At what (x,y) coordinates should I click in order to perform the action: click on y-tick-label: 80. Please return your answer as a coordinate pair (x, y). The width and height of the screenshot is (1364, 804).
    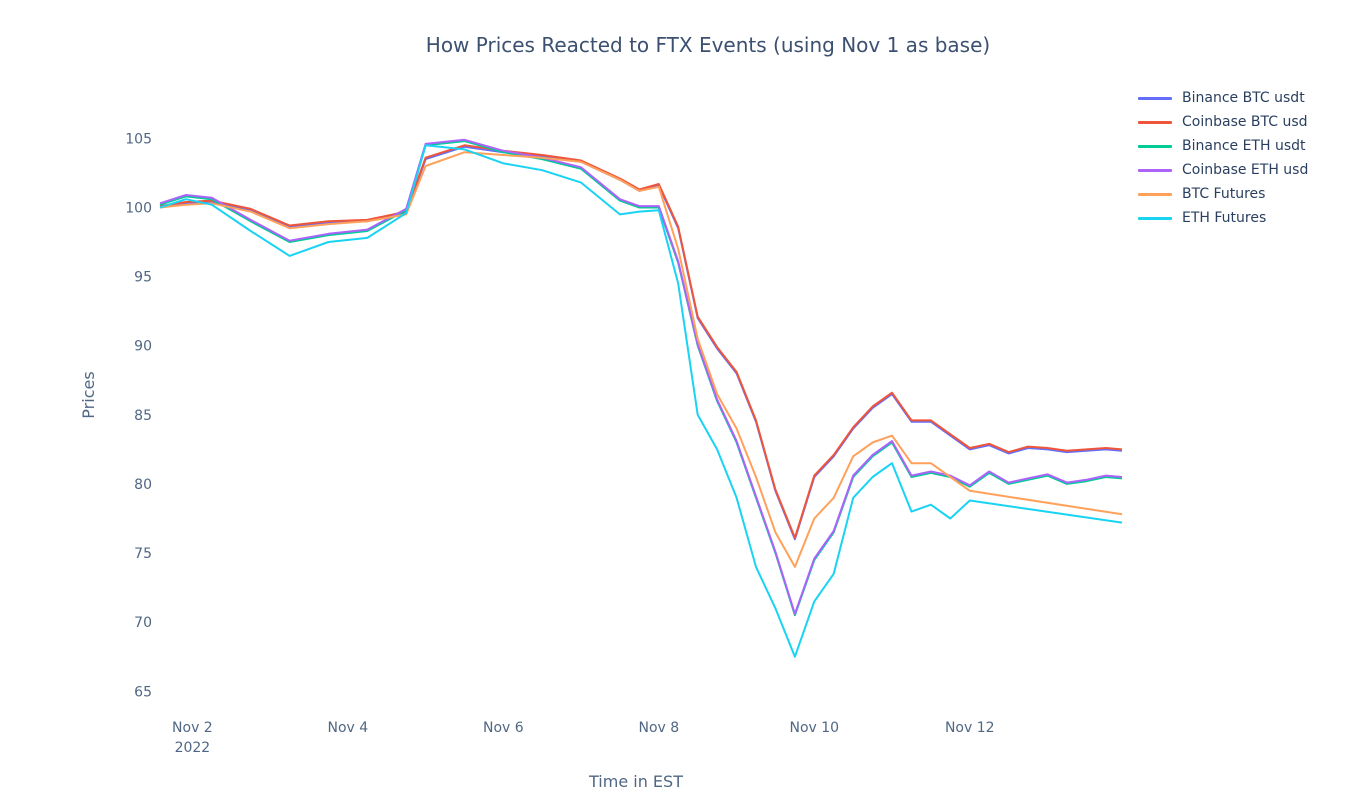
    Looking at the image, I should click on (143, 485).